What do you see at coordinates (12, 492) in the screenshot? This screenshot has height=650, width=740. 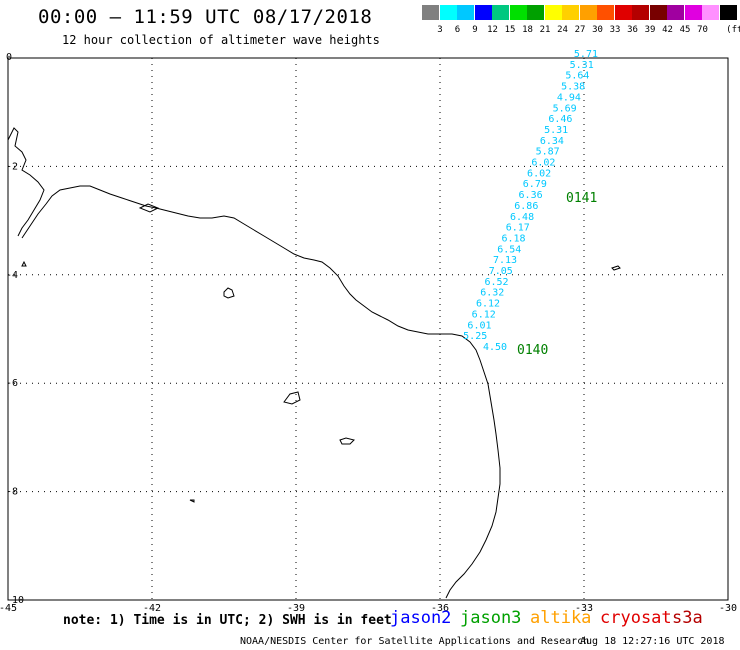 I see `lat-tick-label: -8` at bounding box center [12, 492].